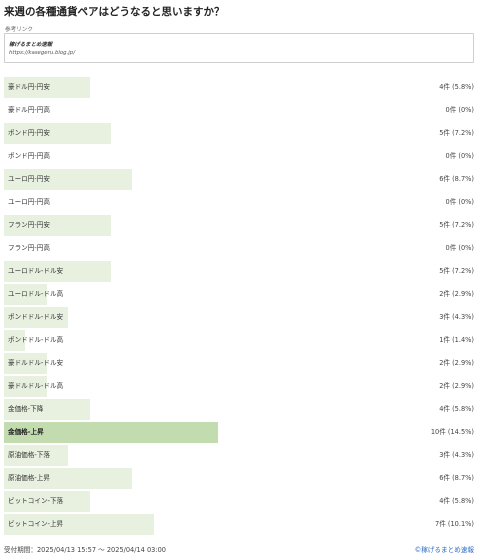 The height and width of the screenshot is (555, 480). I want to click on reference-link-box: 稼げるまとめ速報 https://kasegeru.blog.jp/, so click(239, 48).